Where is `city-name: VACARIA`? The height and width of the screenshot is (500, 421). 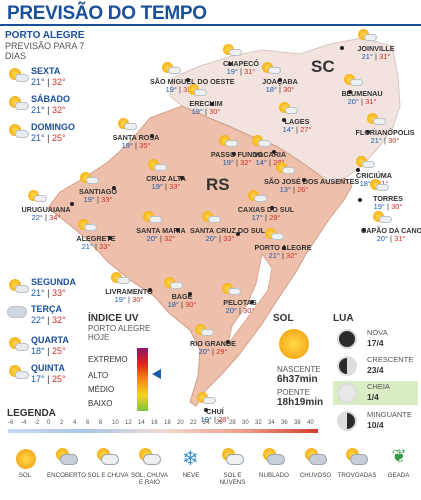
city-name: VACARIA is located at coordinates (270, 154).